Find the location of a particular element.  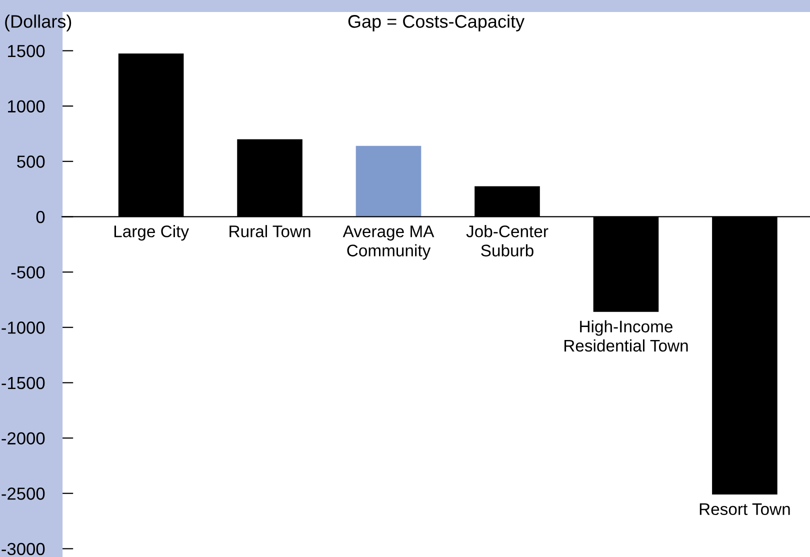

y-axis-title: (Dollars) is located at coordinates (38, 23).